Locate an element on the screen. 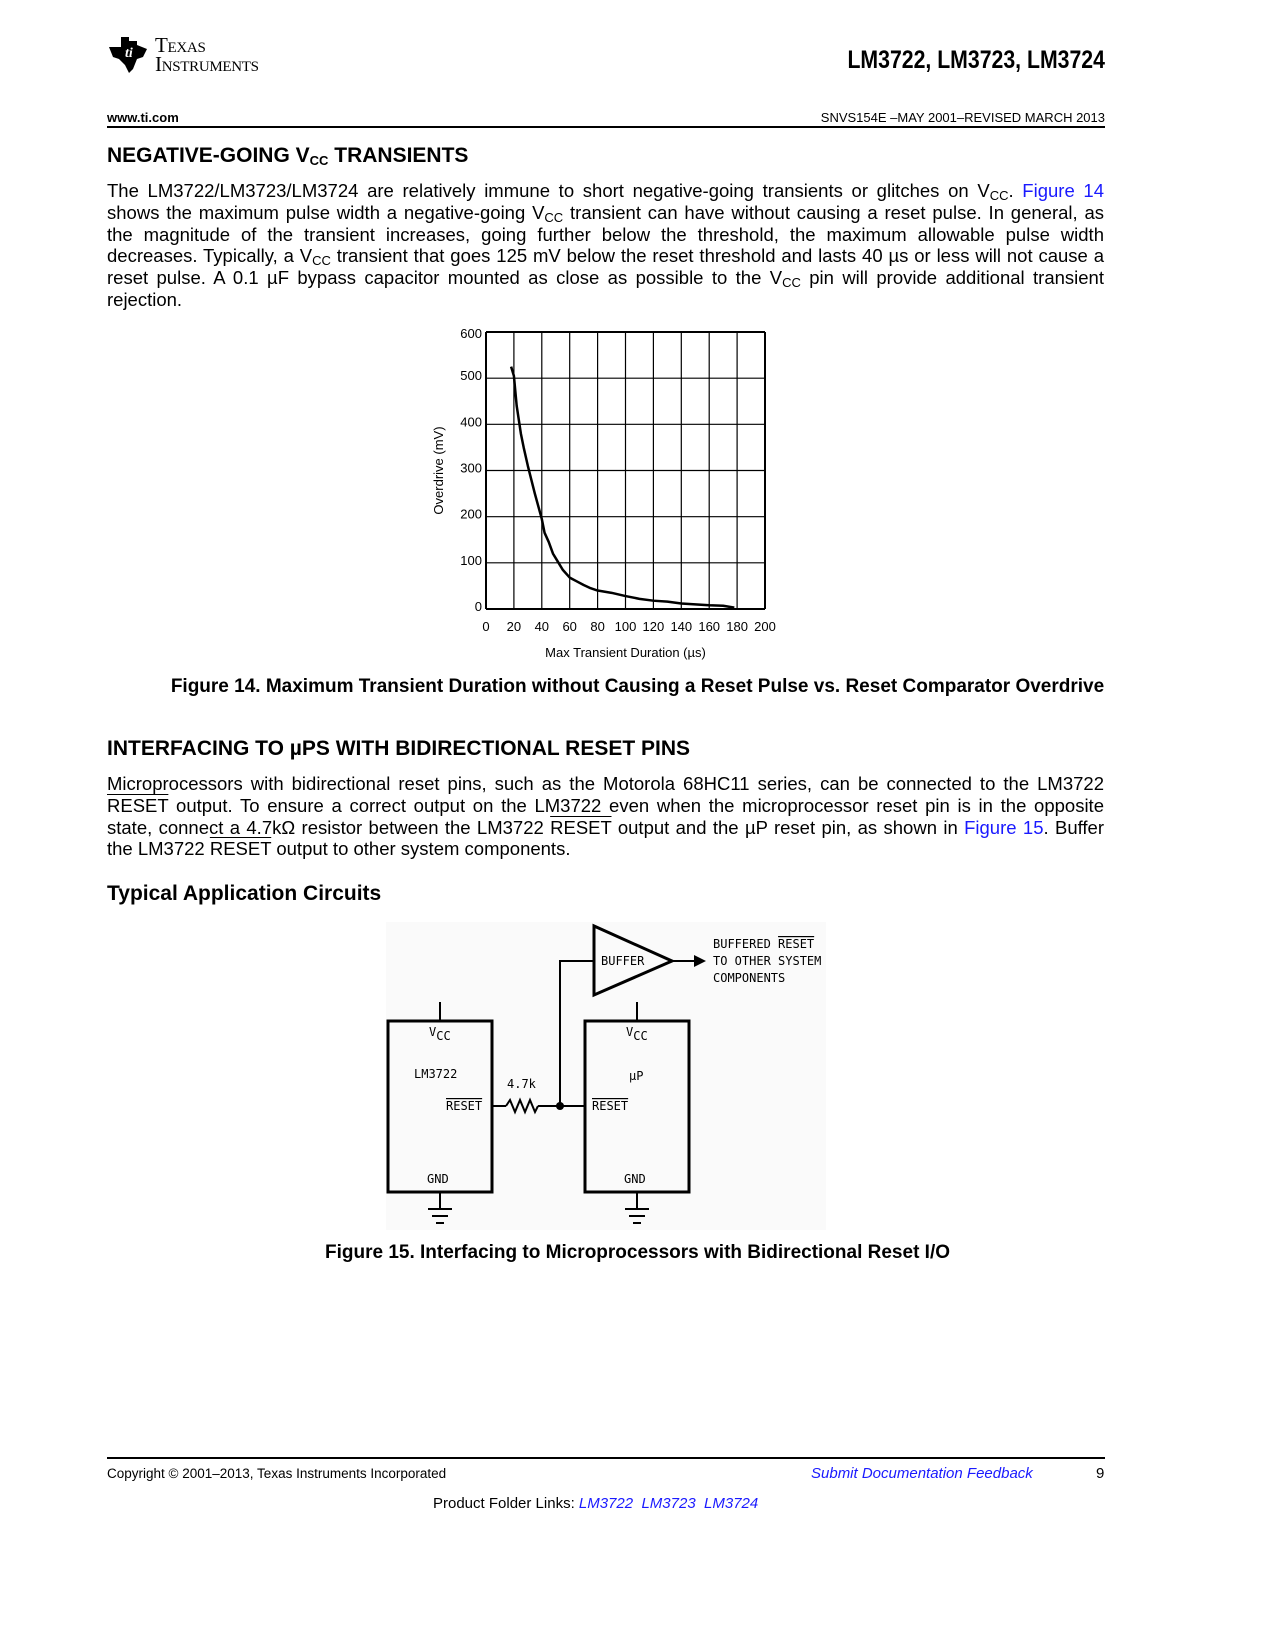  x-tick-label: 20 is located at coordinates (514, 626).